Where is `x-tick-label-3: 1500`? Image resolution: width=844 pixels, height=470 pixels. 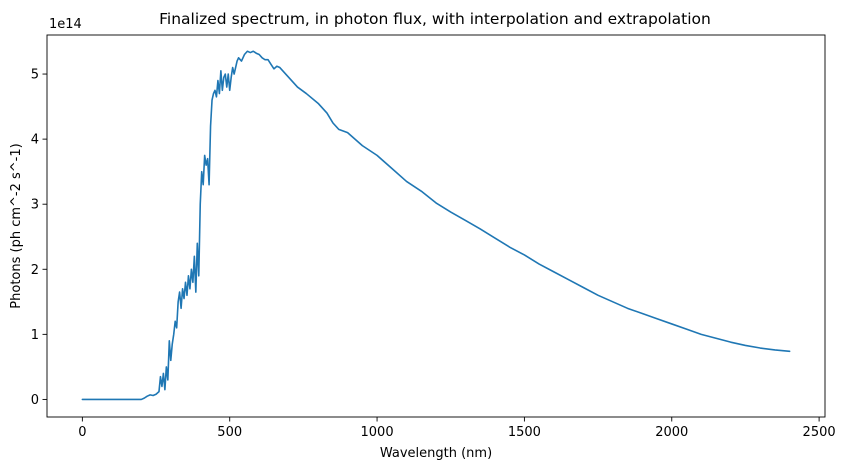 x-tick-label-3: 1500 is located at coordinates (524, 432).